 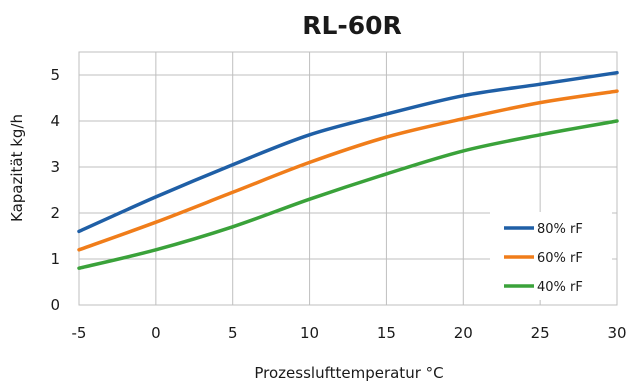 I want to click on chart-title: RL-60R, so click(x=352, y=25).